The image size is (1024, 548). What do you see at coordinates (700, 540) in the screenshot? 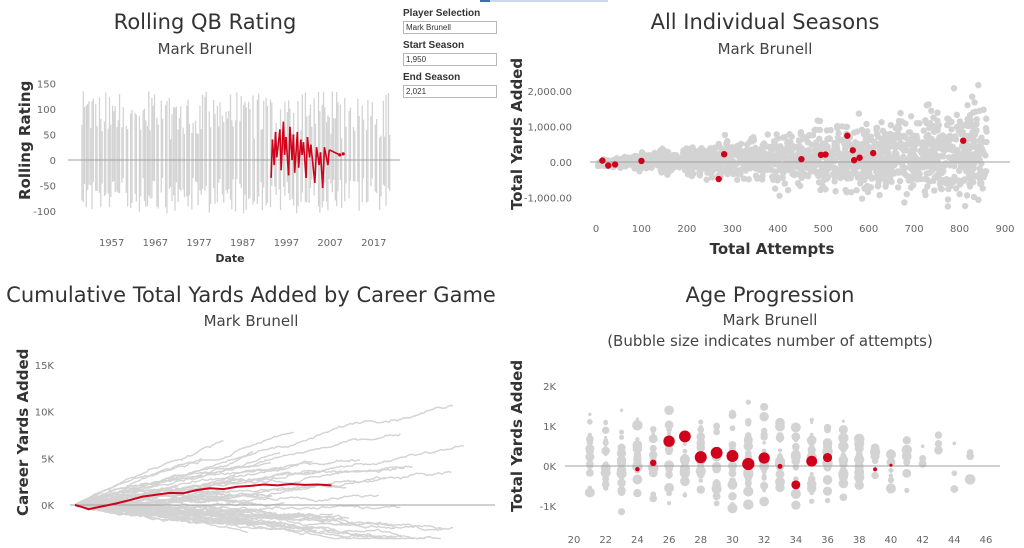
I see `x-tick-label: 28` at bounding box center [700, 540].